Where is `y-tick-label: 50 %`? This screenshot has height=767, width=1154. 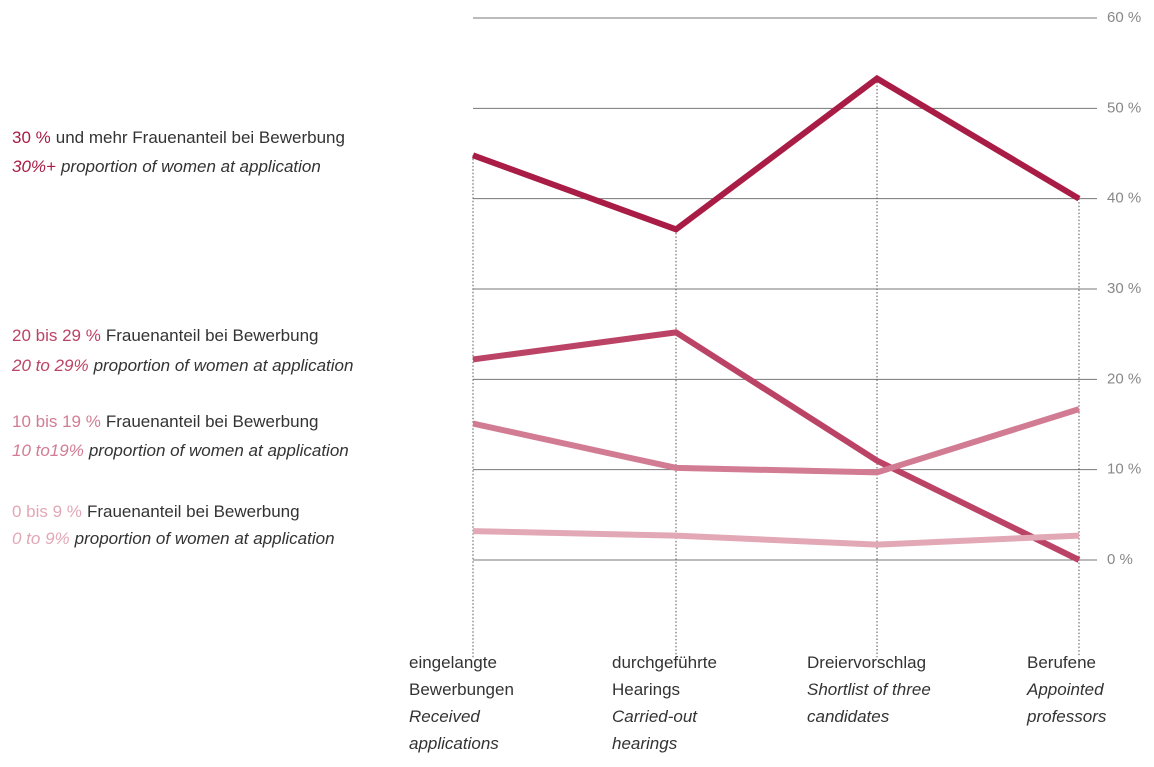 y-tick-label: 50 % is located at coordinates (1124, 107).